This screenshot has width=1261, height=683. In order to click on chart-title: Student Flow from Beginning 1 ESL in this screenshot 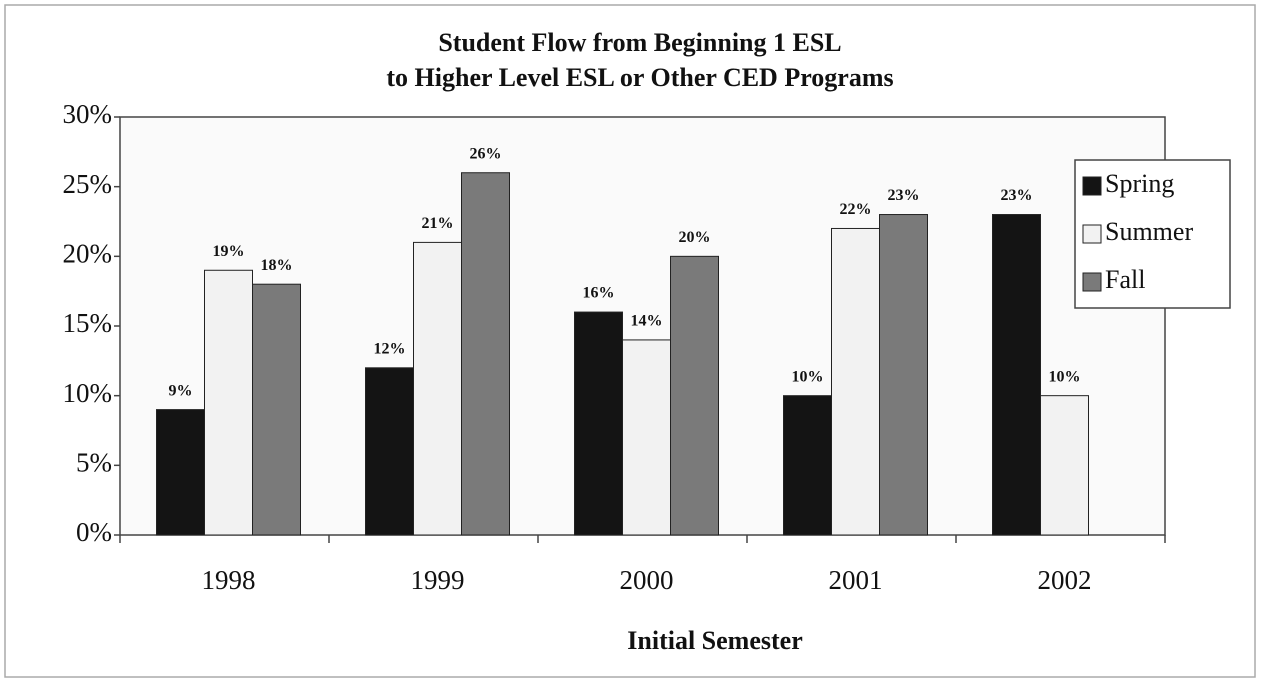, I will do `click(639, 42)`.